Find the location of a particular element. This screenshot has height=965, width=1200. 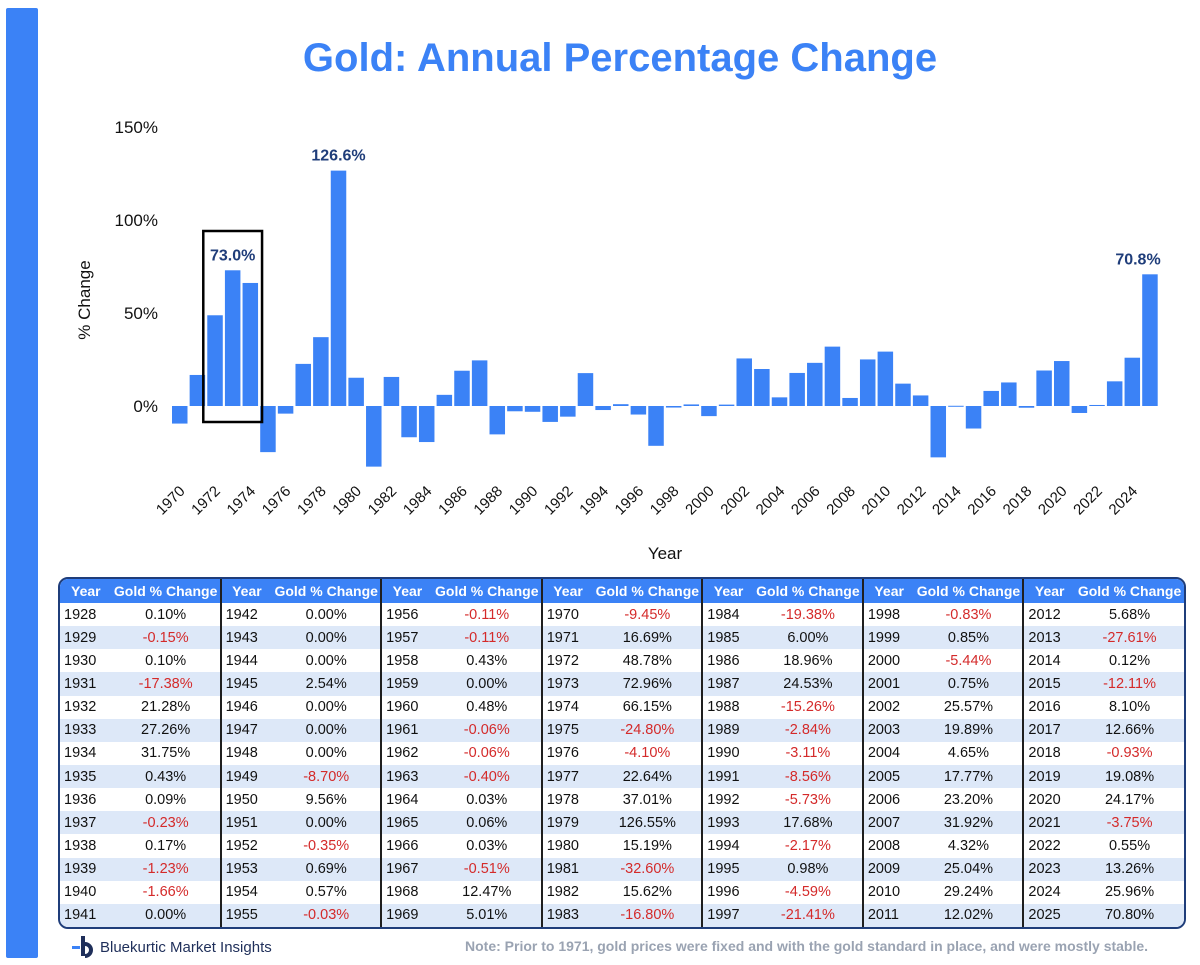

cell-change: 12.02% is located at coordinates (969, 915).